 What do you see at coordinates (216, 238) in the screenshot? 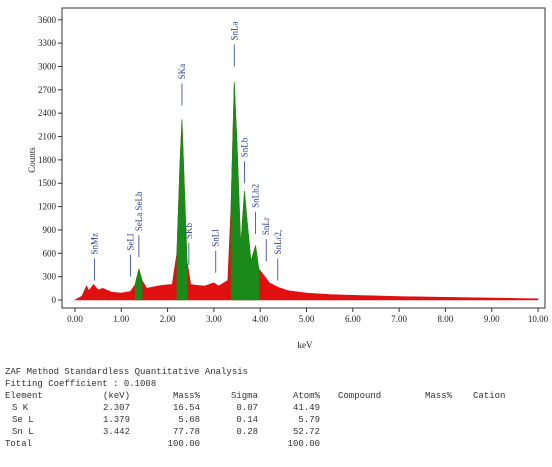
I see `annotation-label: SnLl` at bounding box center [216, 238].